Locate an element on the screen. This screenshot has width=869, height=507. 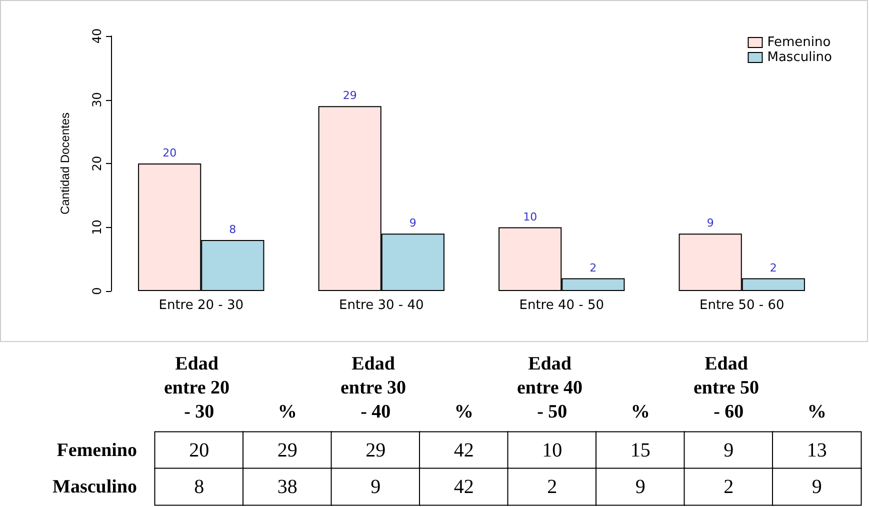
legend-label: Femenino is located at coordinates (799, 42).